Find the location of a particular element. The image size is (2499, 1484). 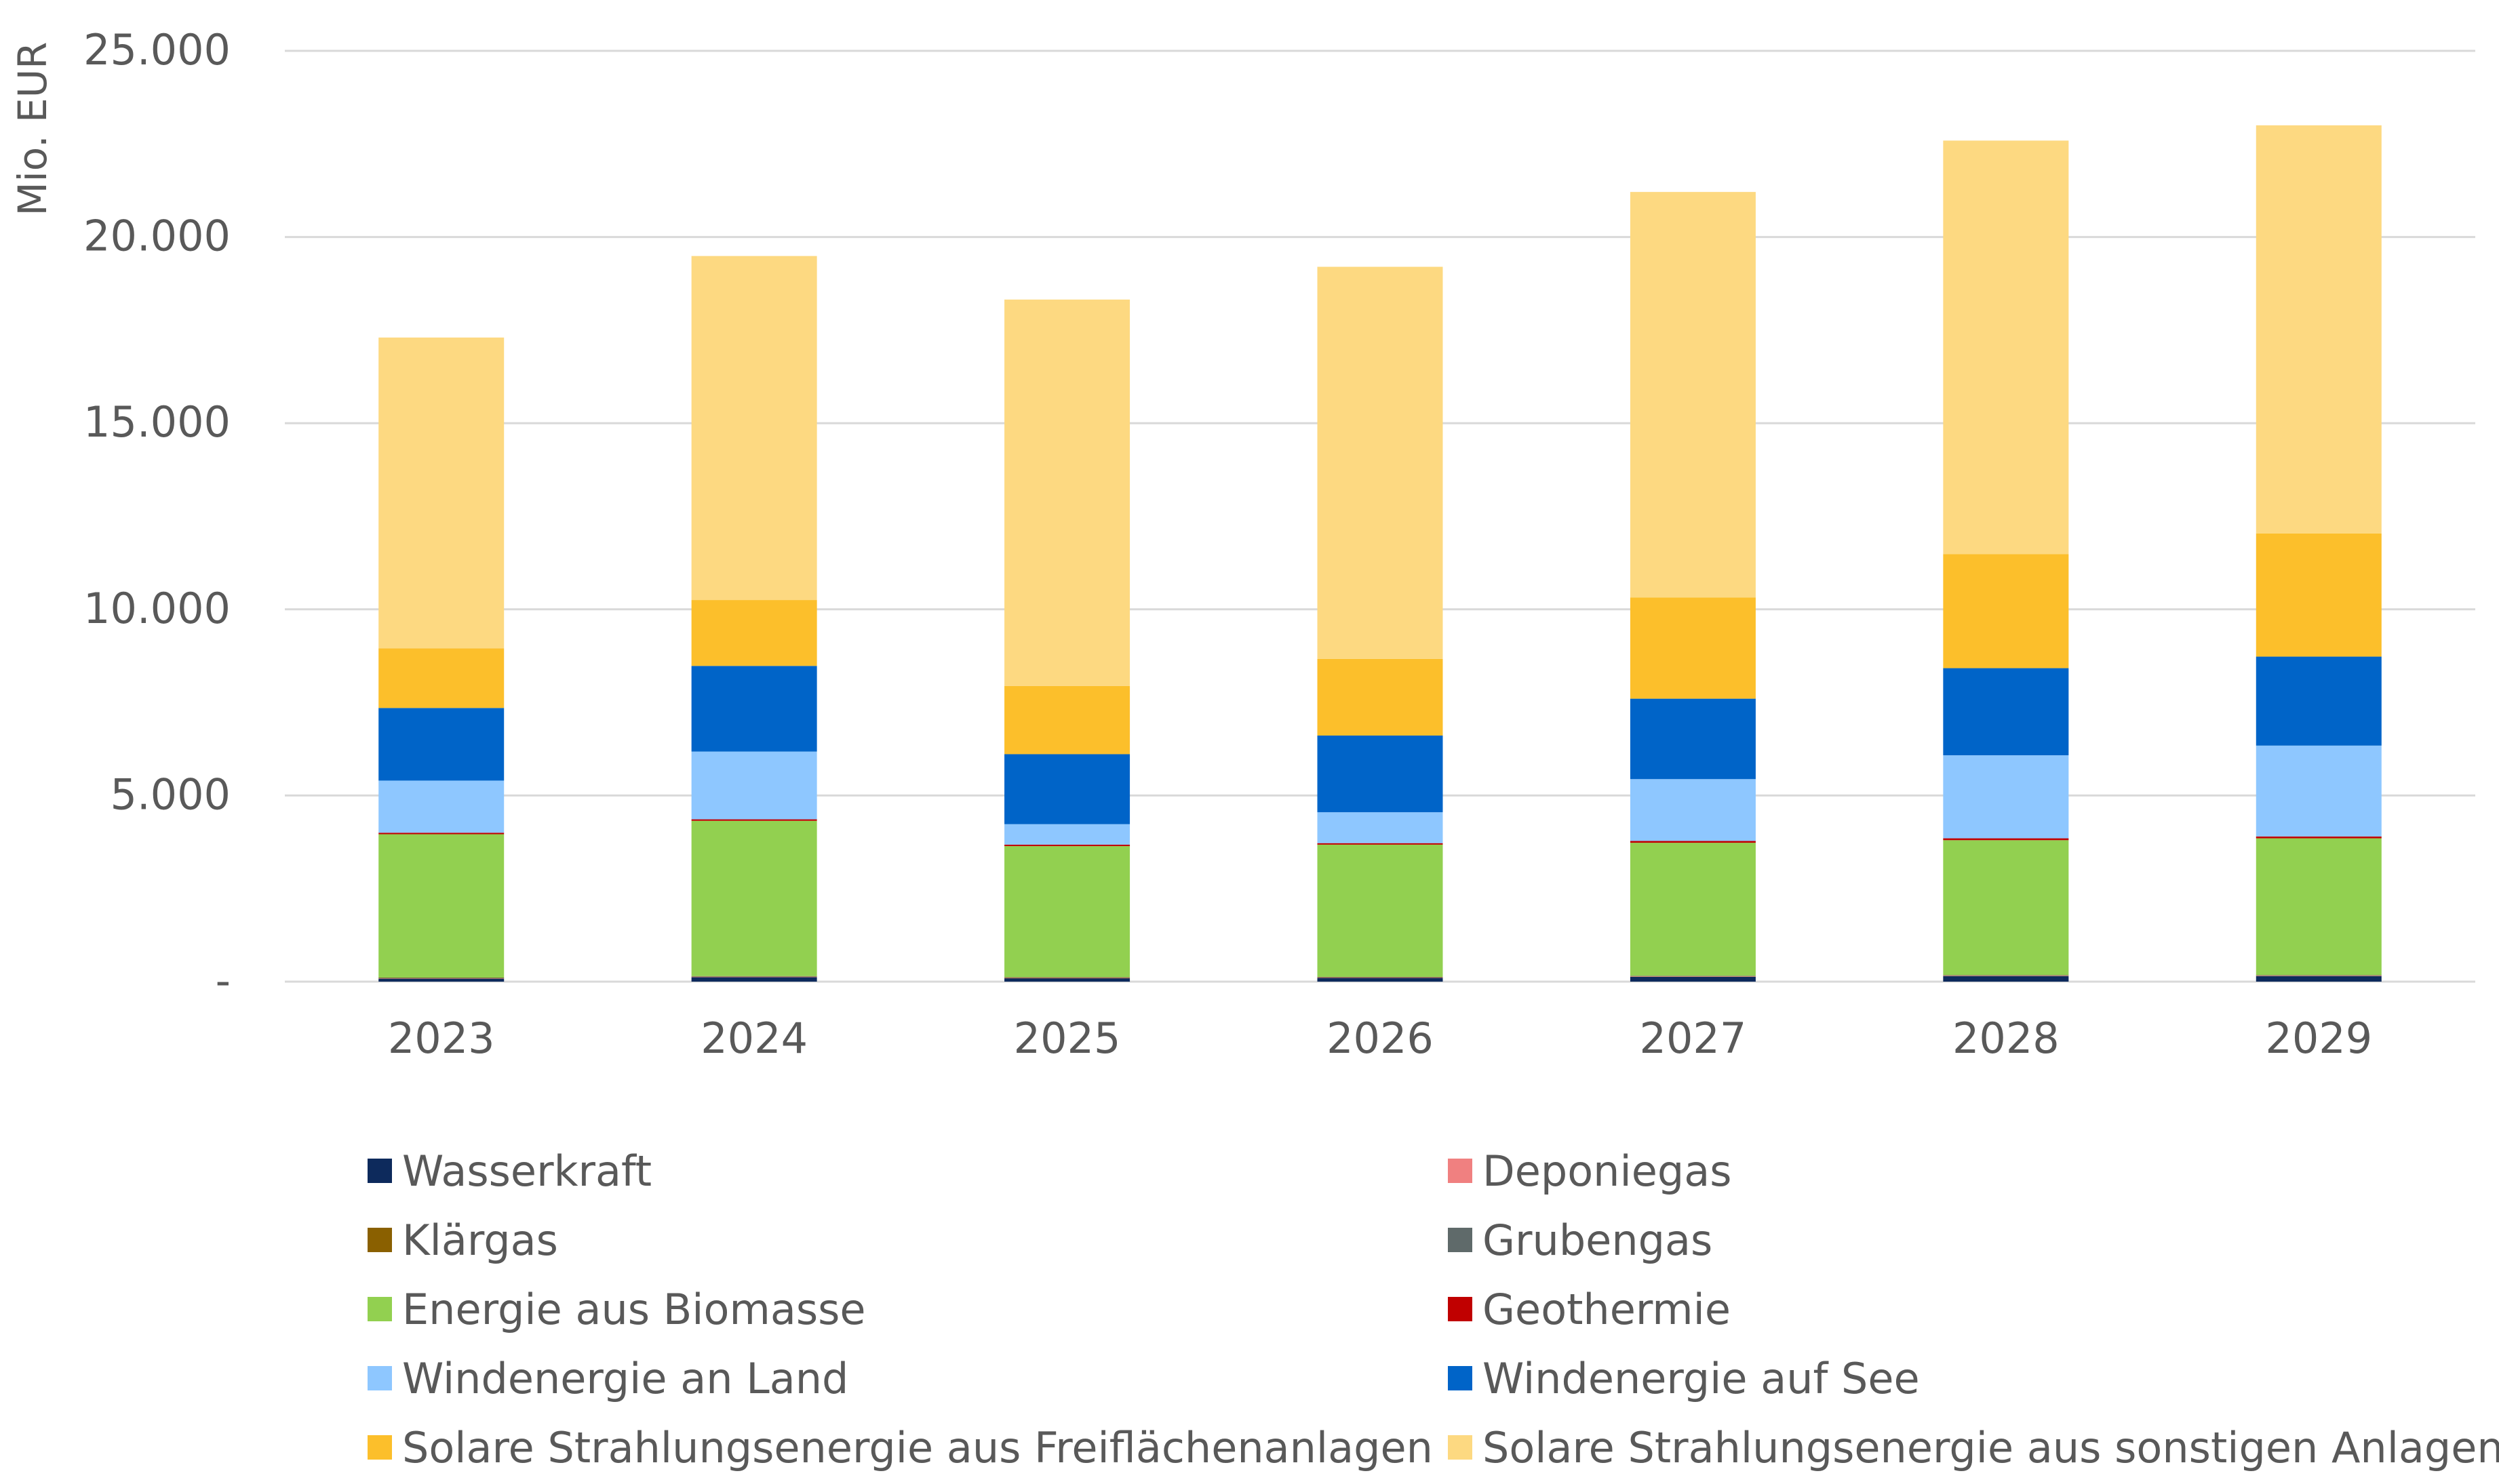

legend-item: Windenergie an Land is located at coordinates (608, 1378).